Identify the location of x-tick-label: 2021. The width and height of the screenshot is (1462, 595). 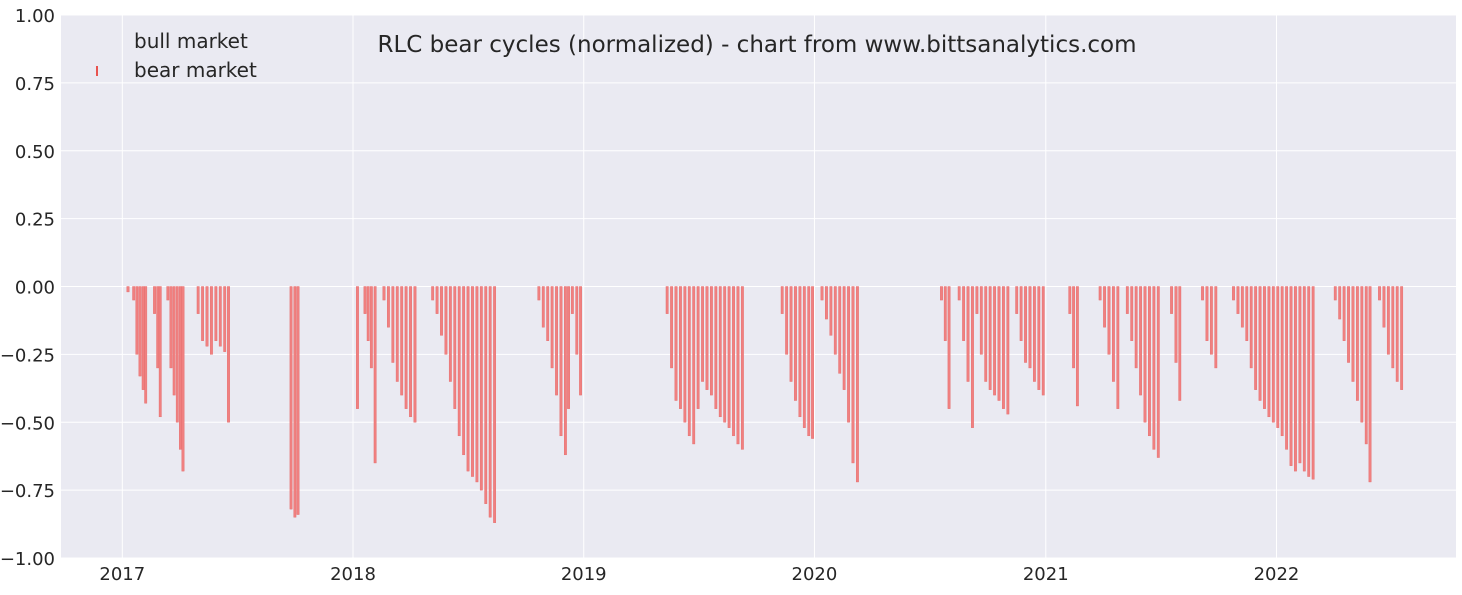
(1046, 574).